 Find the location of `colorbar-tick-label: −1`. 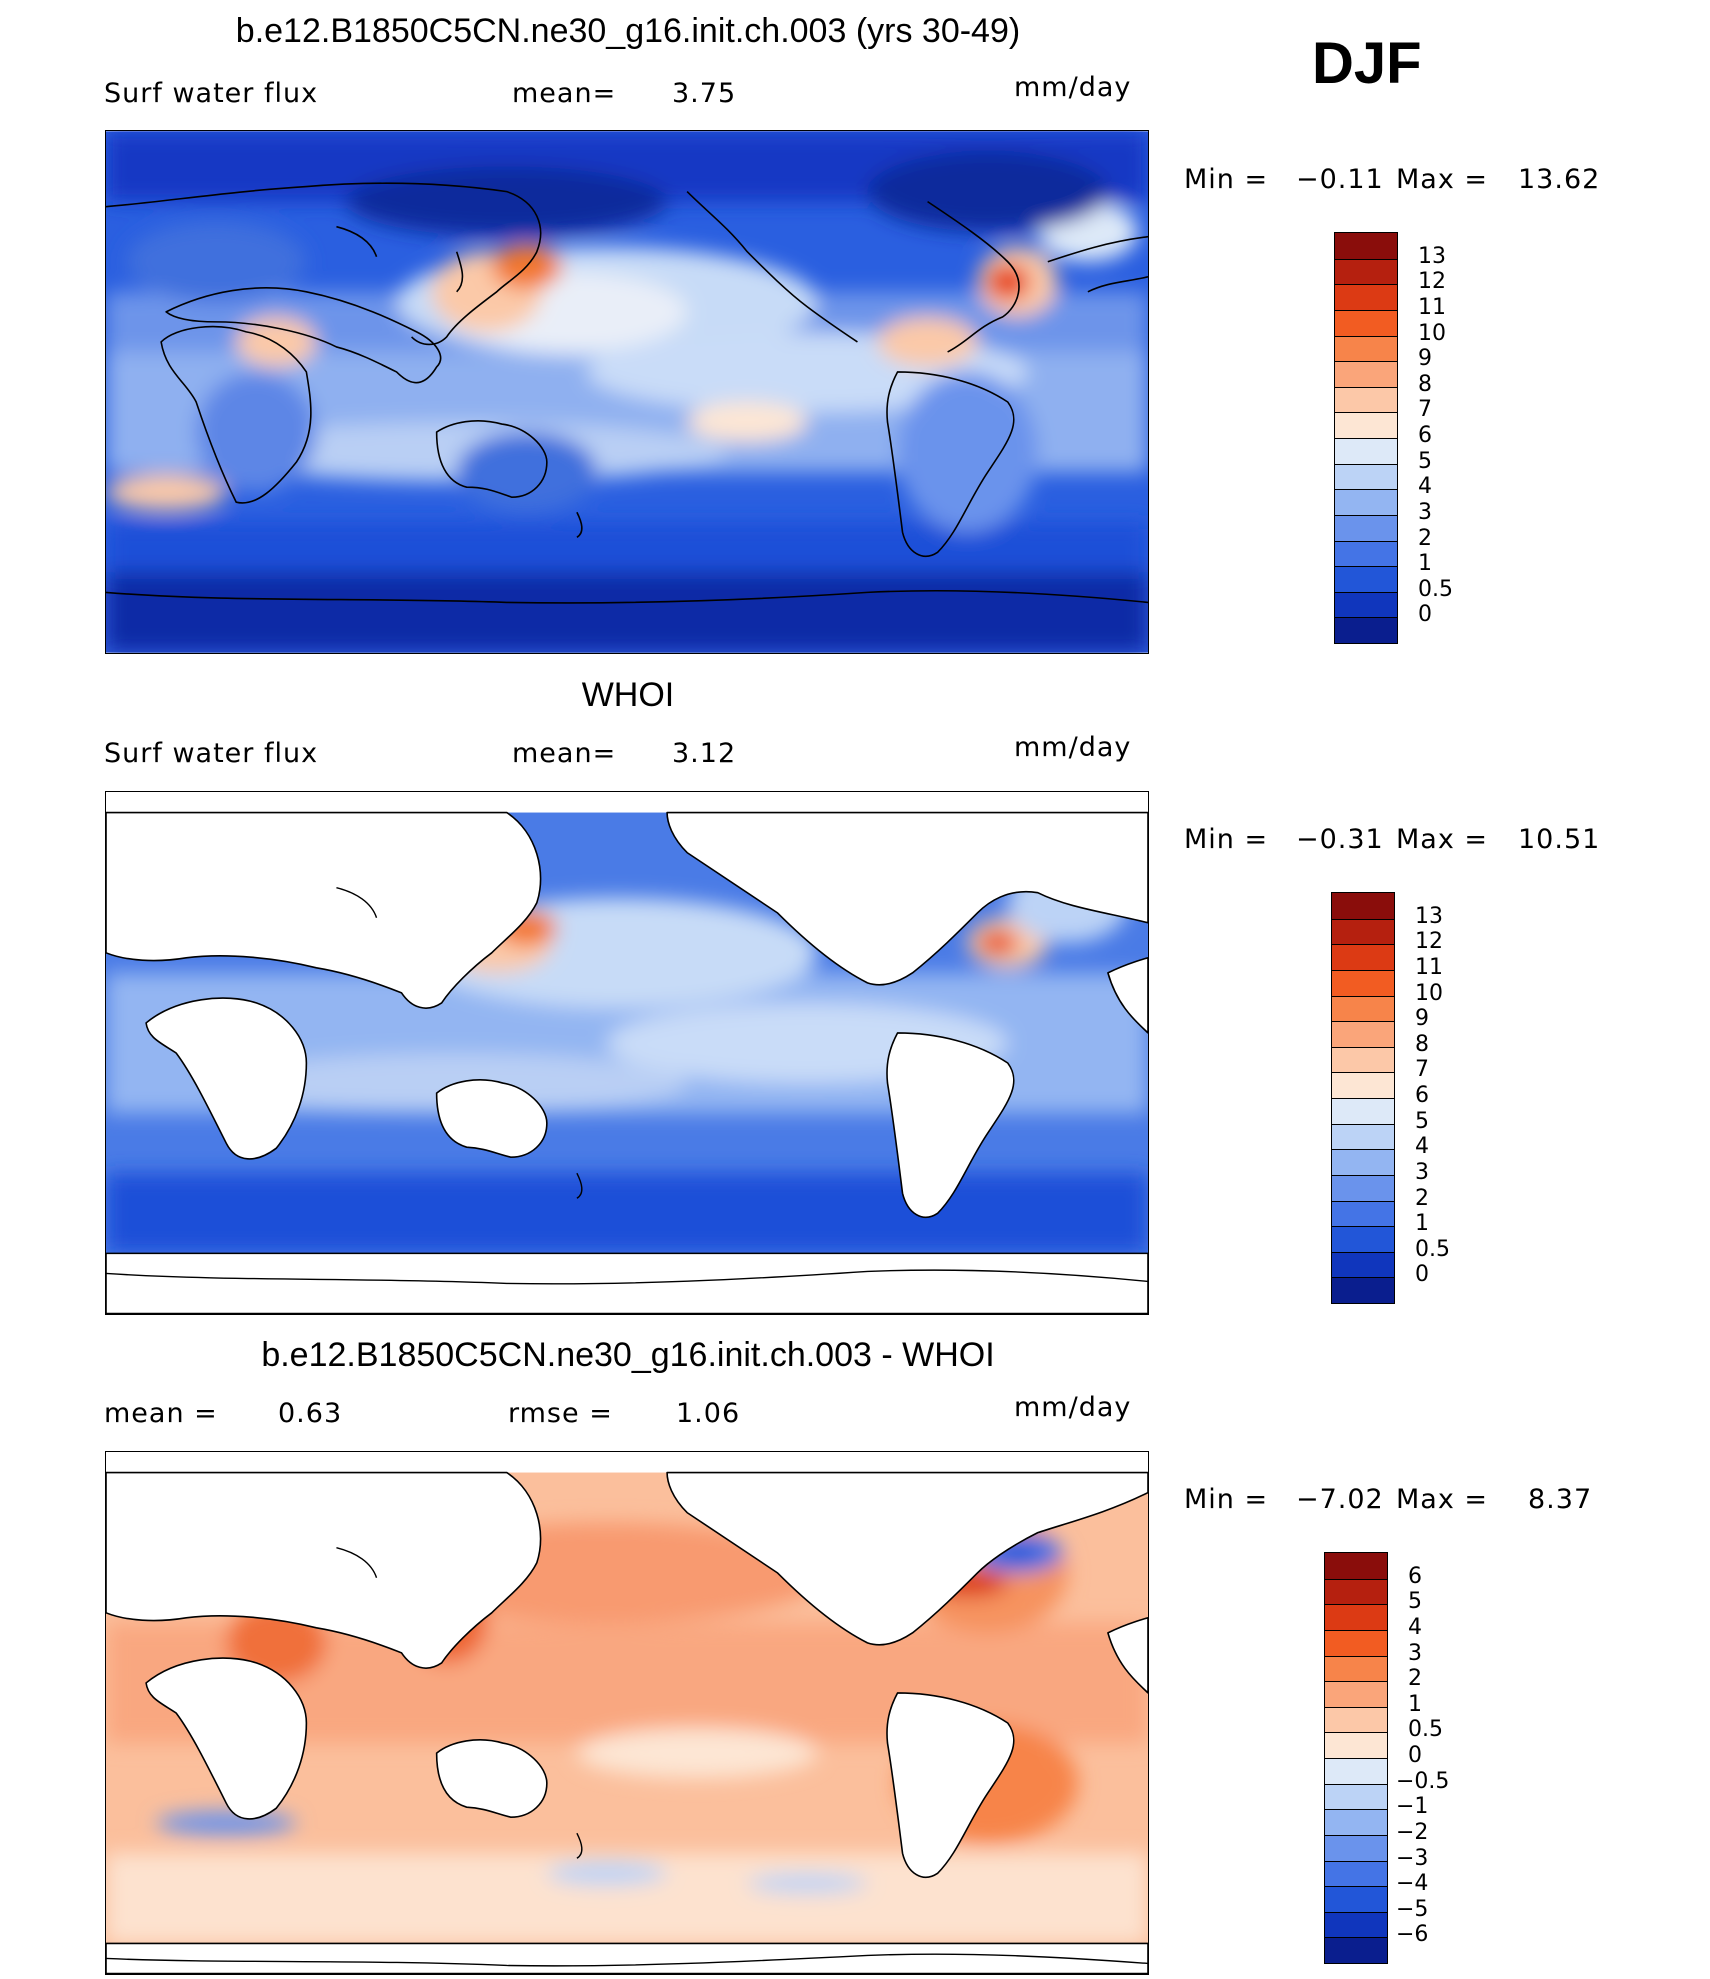

colorbar-tick-label: −1 is located at coordinates (1412, 1807).